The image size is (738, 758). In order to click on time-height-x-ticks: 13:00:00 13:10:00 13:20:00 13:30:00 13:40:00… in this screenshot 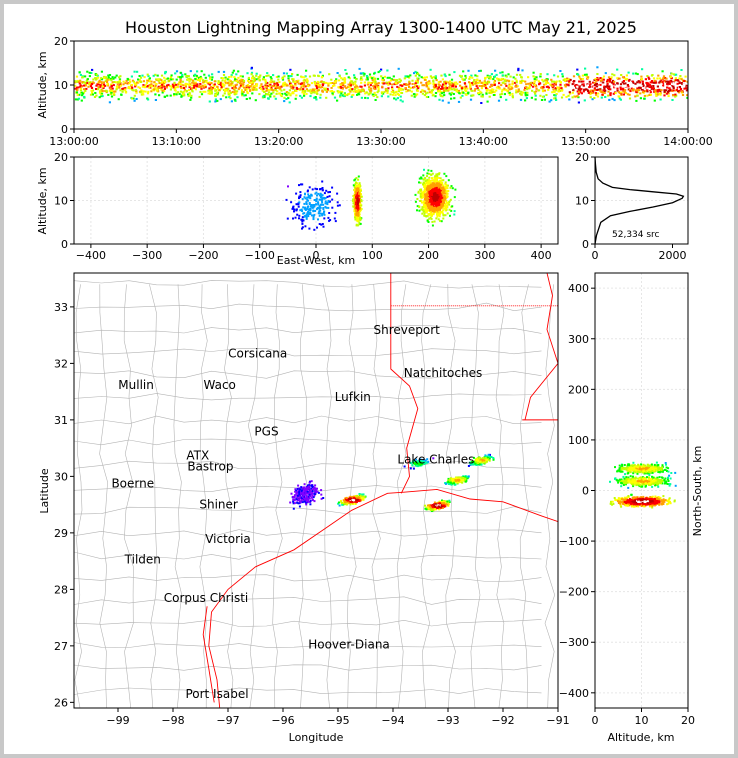, I will do `click(381, 138)`.